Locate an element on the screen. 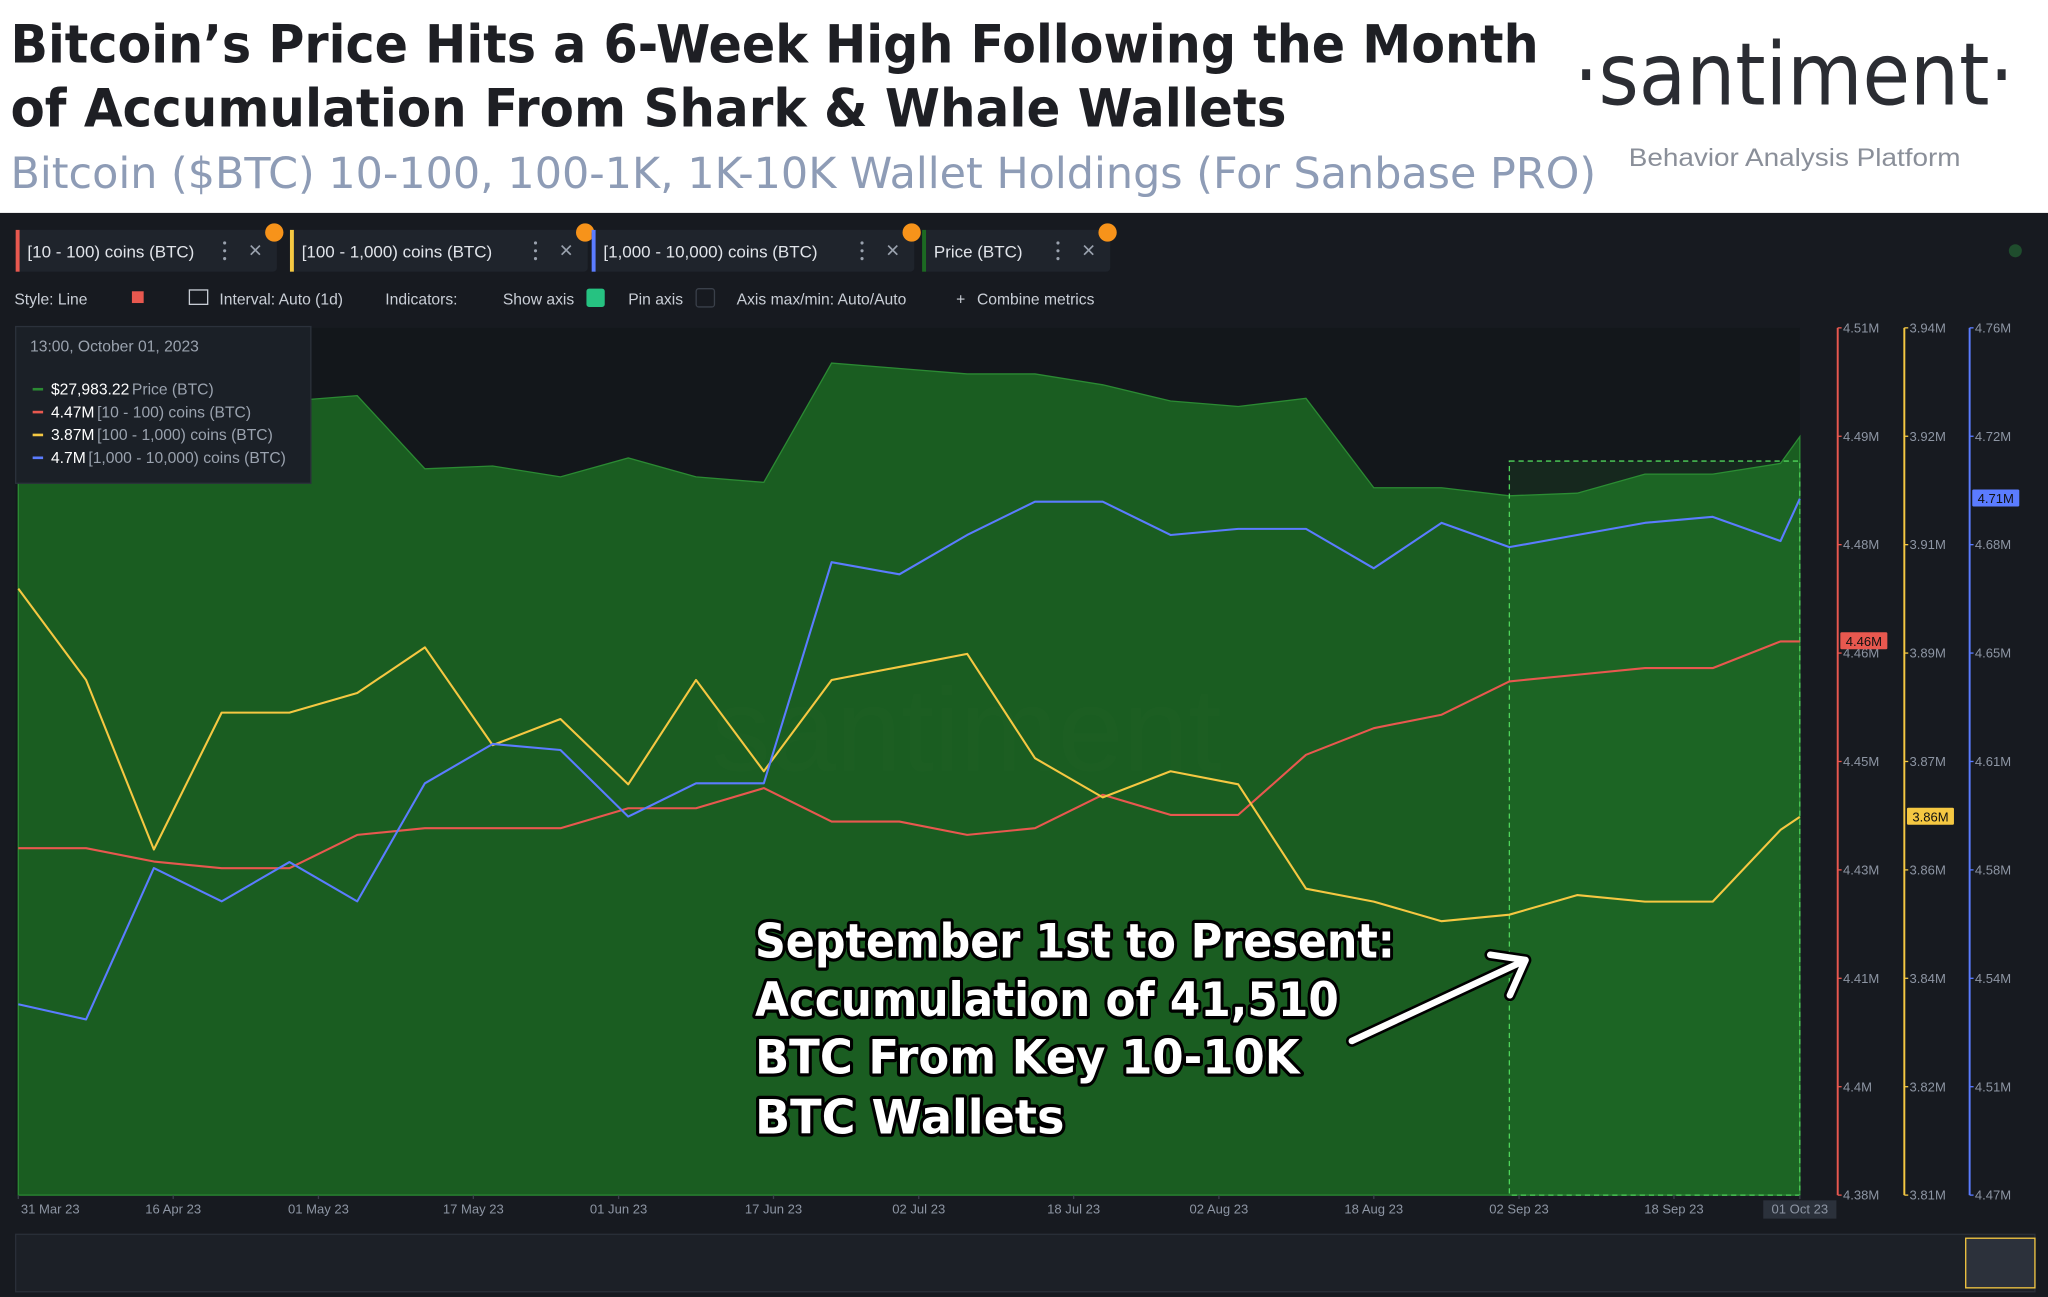 This screenshot has width=2048, height=1297. indicators-selector: Indicators: is located at coordinates (421, 299).